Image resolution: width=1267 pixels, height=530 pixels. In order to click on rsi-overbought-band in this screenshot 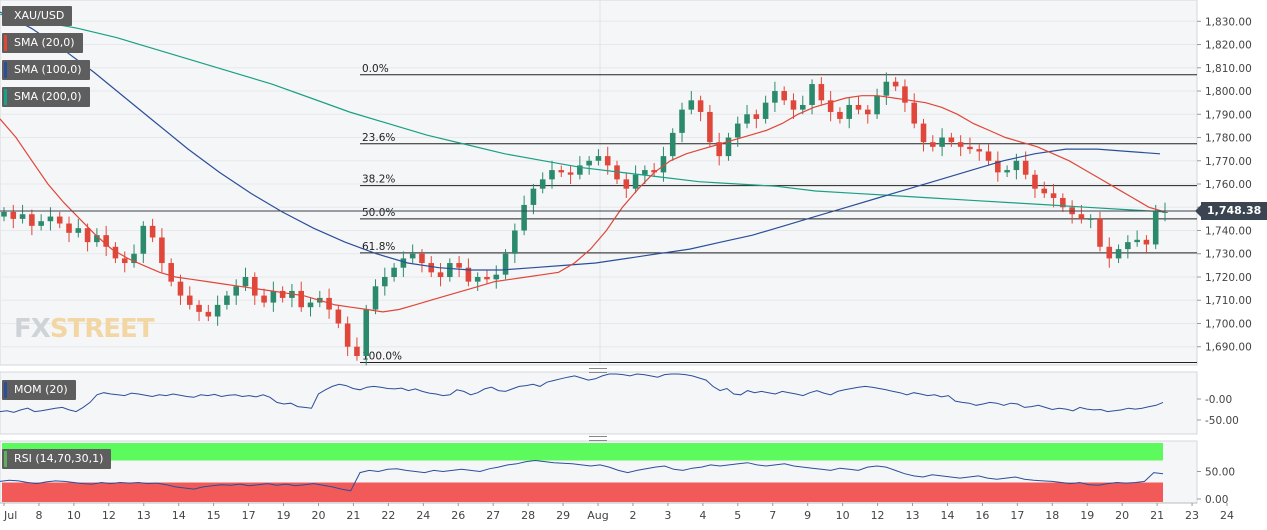, I will do `click(582, 452)`.